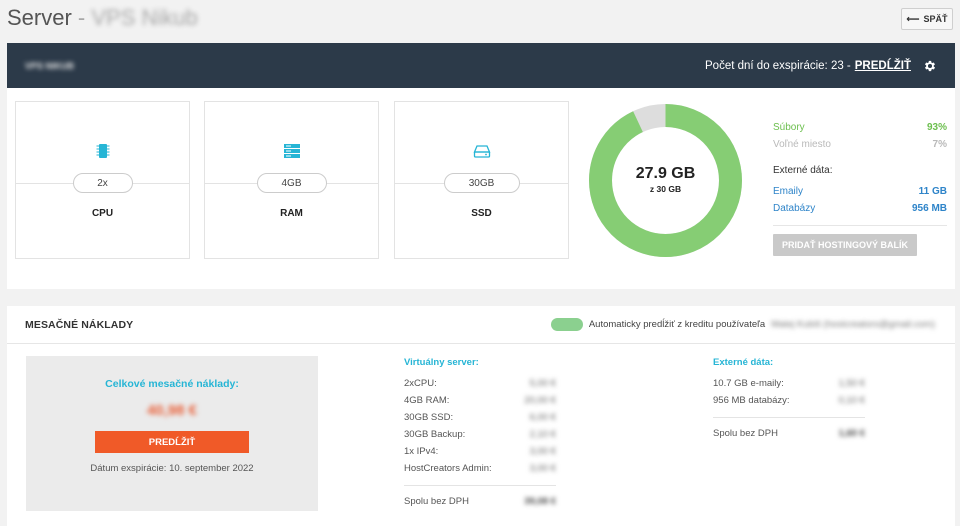 This screenshot has height=526, width=960. Describe the element at coordinates (789, 383) in the screenshot. I see `list-item: 10.7 GB e-maily: 1,50 €` at that location.